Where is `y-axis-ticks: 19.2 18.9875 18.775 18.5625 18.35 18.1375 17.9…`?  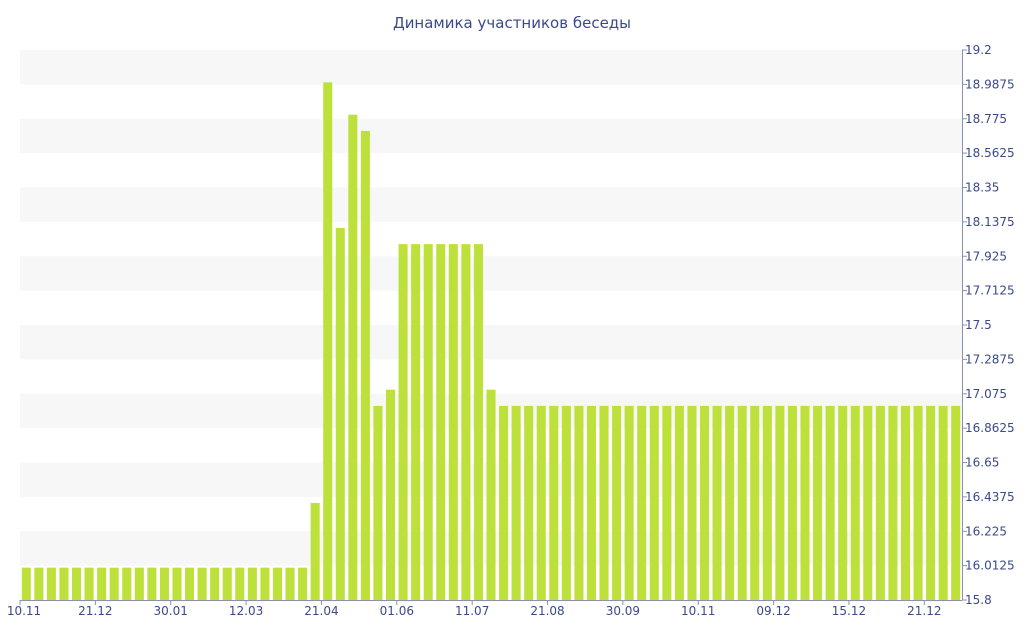
y-axis-ticks: 19.2 18.9875 18.775 18.5625 18.35 18.1375 17.9… is located at coordinates (988, 325).